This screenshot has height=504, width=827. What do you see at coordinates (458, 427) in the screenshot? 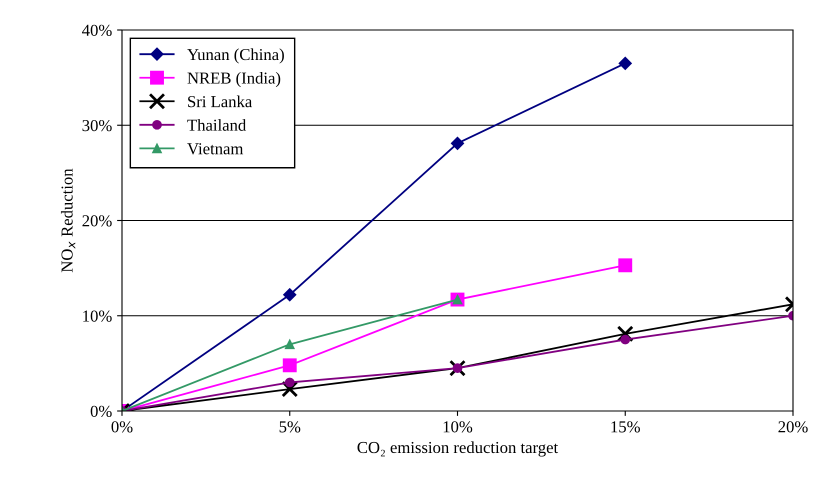
I see `x-tick-label: 10%` at bounding box center [458, 427].